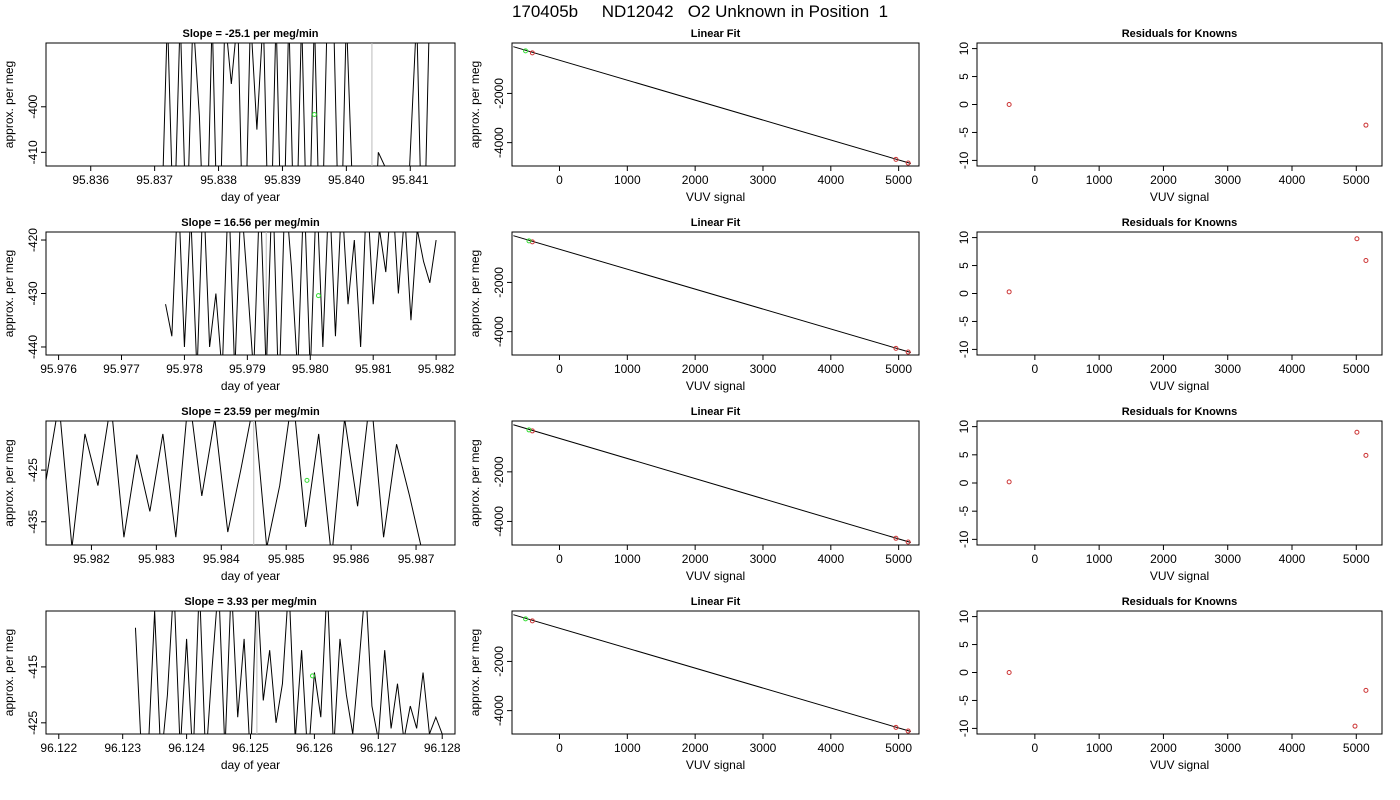 This screenshot has height=800, width=1400. Describe the element at coordinates (33, 667) in the screenshot. I see `y-tick-label: -415` at that location.